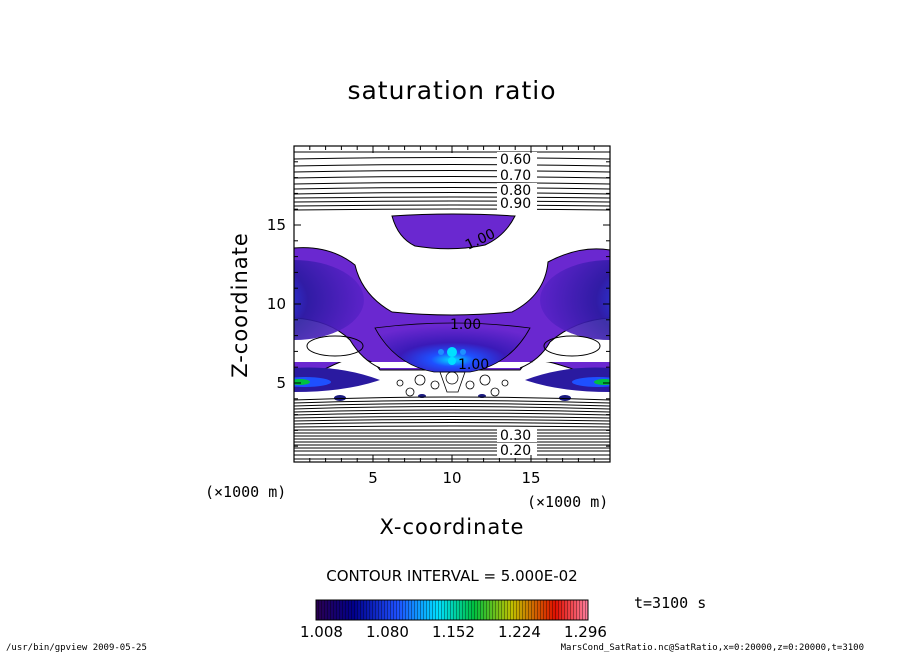 This screenshot has width=904, height=654. Describe the element at coordinates (452, 181) in the screenshot. I see `upper-contour-lines` at that location.